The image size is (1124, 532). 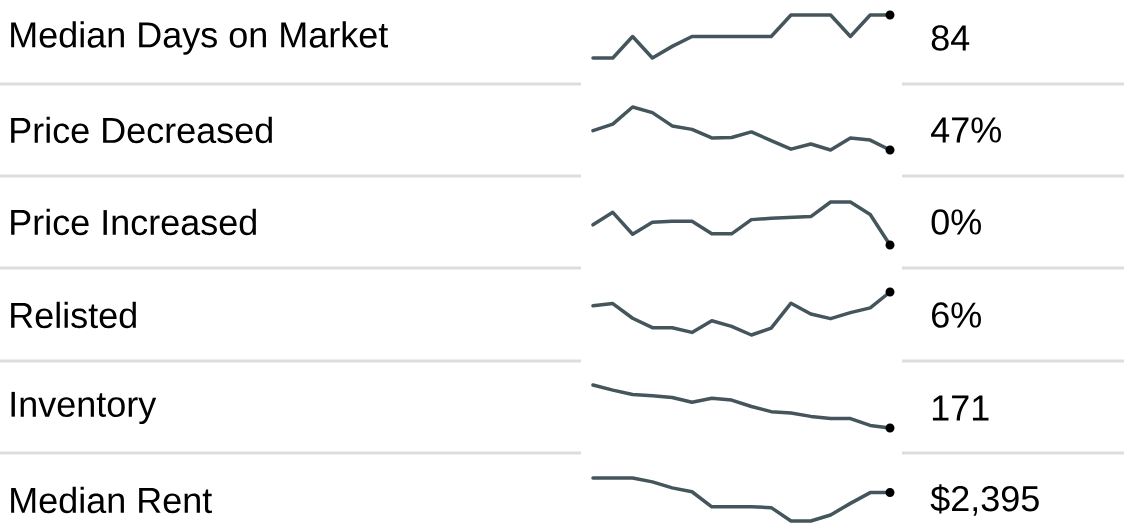 What do you see at coordinates (141, 130) in the screenshot?
I see `y-axis-title: Price Decreased` at bounding box center [141, 130].